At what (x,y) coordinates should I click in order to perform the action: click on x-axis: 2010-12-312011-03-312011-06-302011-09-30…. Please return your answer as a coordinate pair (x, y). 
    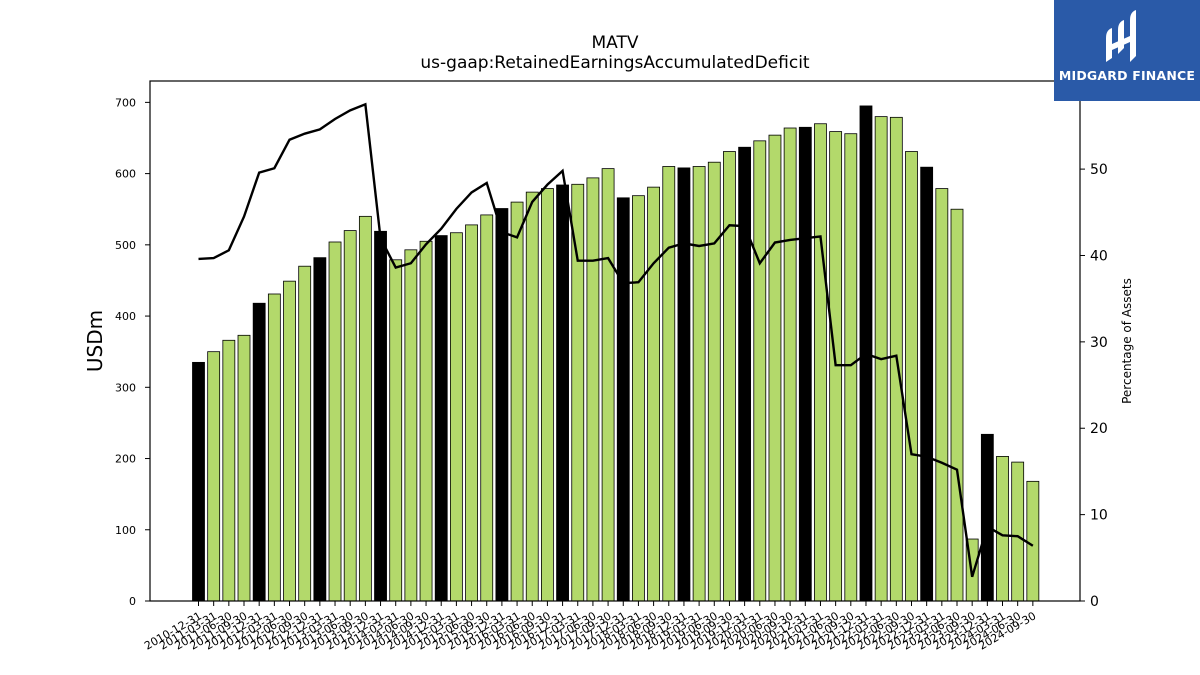
    Looking at the image, I should click on (590, 627).